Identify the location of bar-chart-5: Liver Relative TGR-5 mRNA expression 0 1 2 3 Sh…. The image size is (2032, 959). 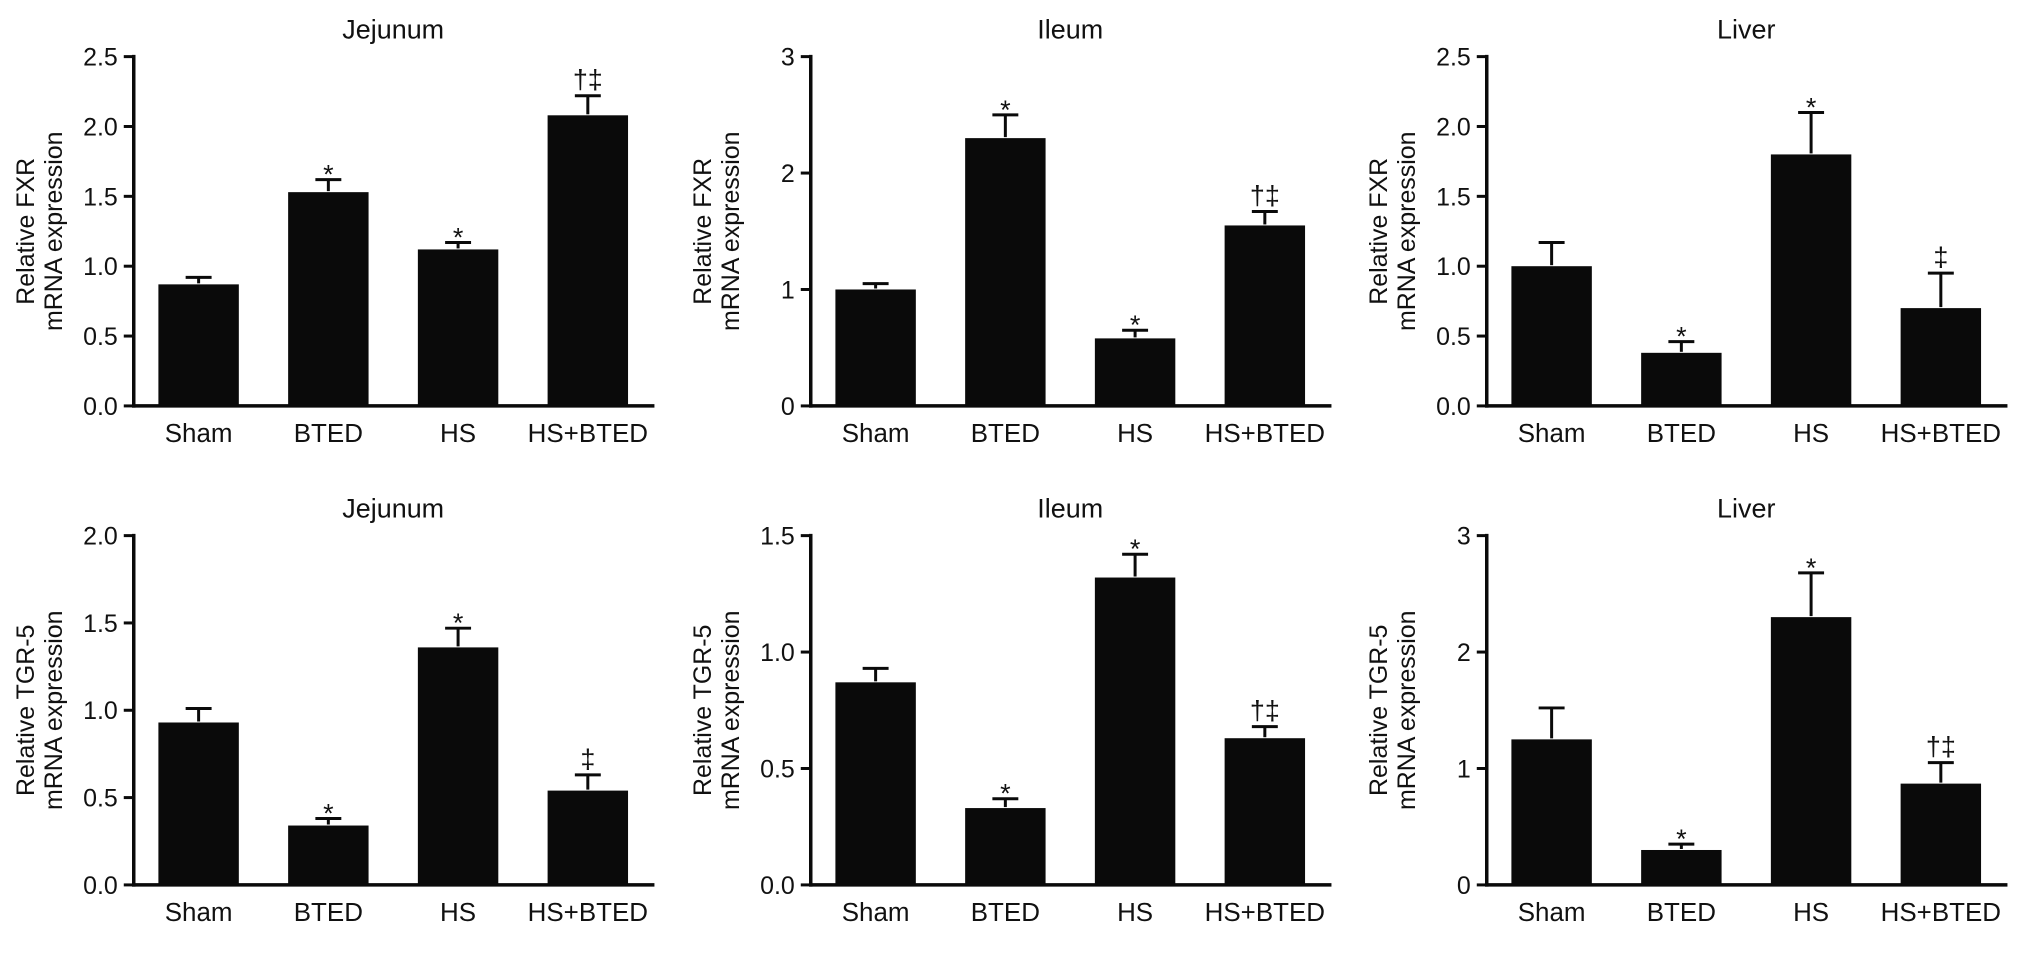
(1686, 709).